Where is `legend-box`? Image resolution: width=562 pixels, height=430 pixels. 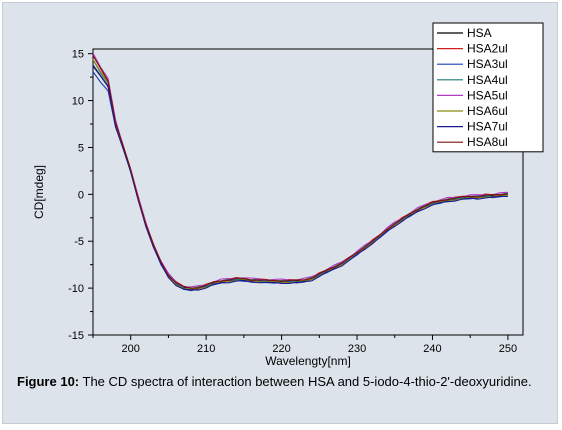
legend-box is located at coordinates (488, 87).